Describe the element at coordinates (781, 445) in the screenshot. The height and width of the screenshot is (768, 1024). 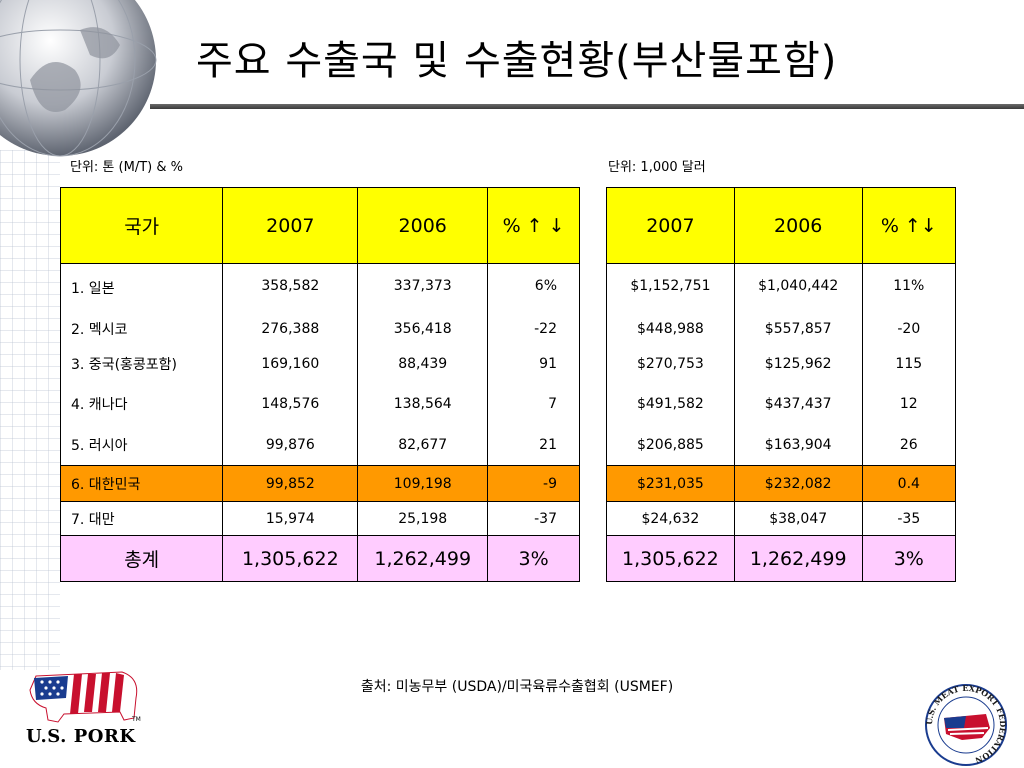
I see `table-row: $206,885 $163,904 26` at that location.